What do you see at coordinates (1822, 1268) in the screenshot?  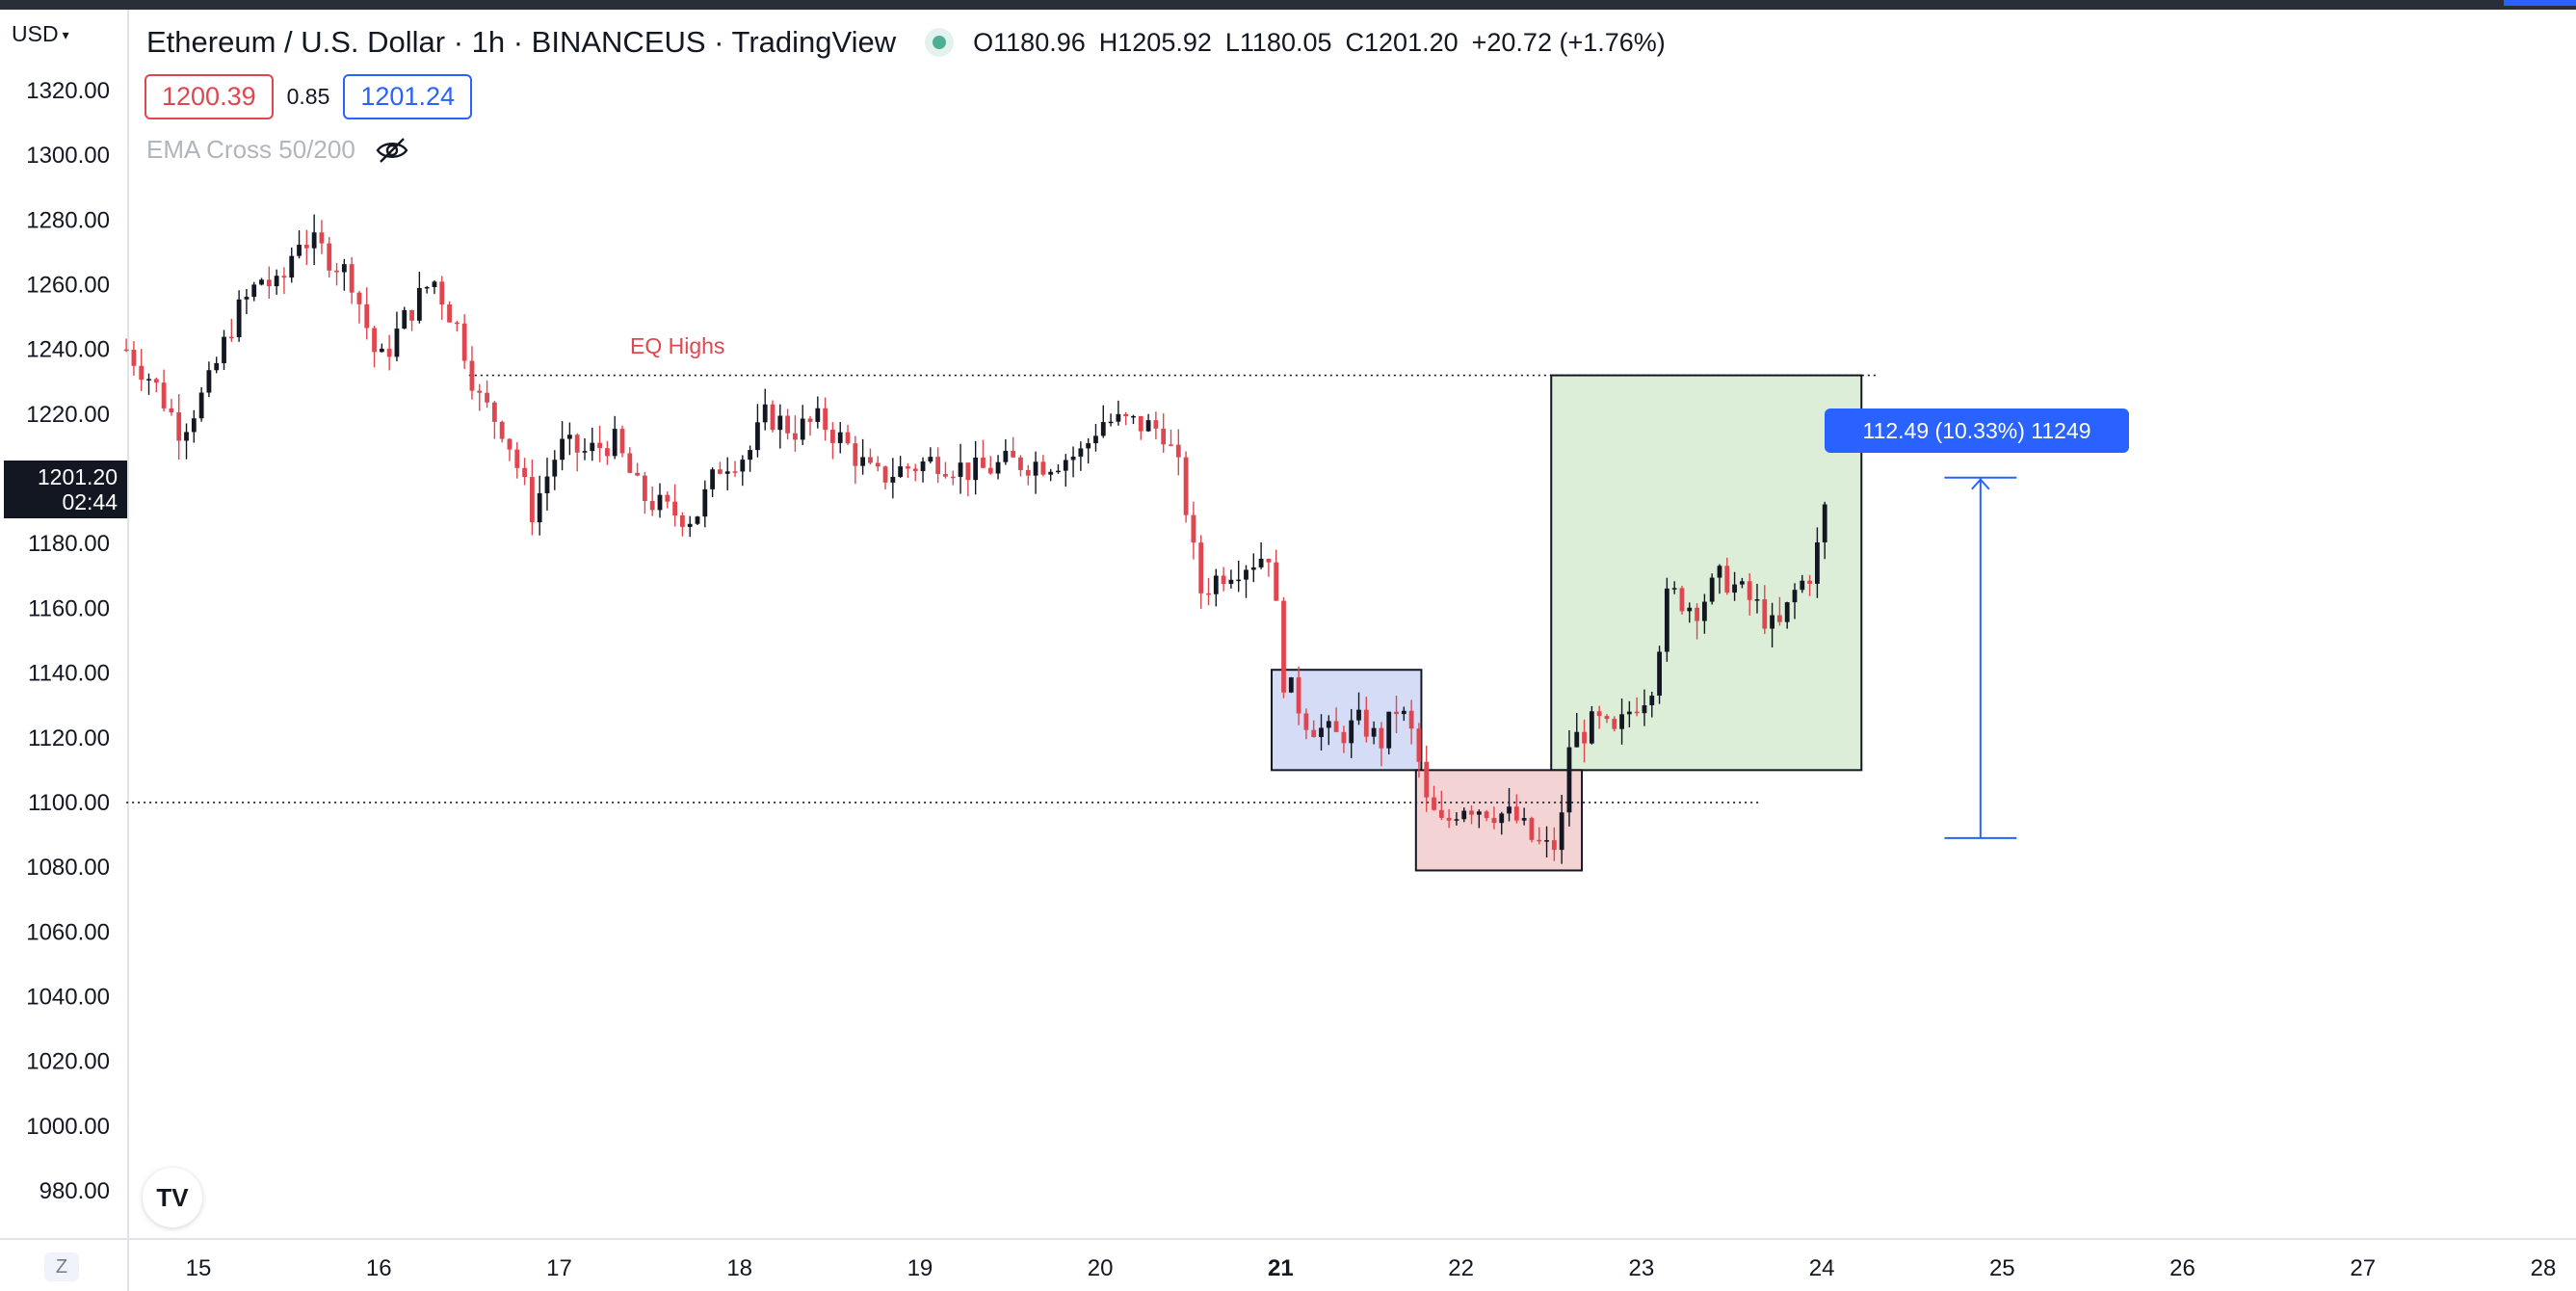 I see `x-tick-label: 24` at bounding box center [1822, 1268].